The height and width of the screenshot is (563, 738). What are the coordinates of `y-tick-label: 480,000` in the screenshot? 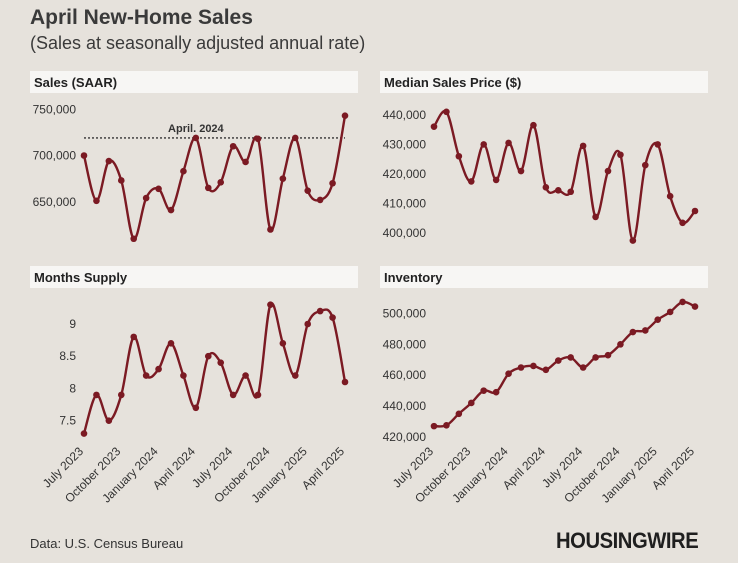 It's located at (405, 344).